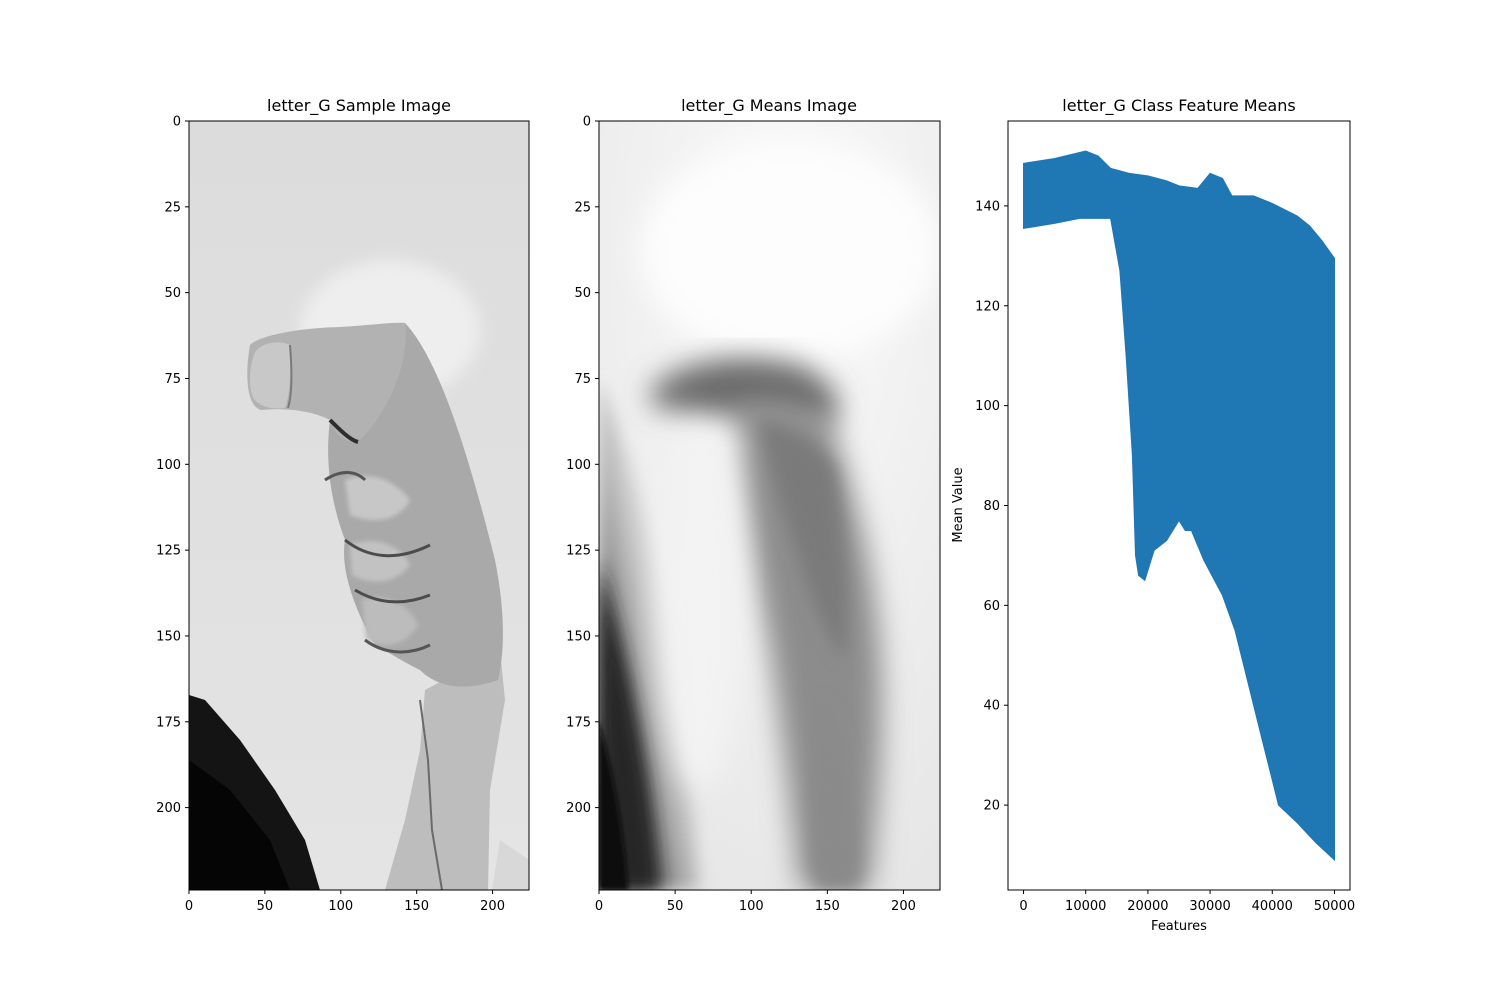  I want to click on x-tick-label: 30000, so click(1209, 906).